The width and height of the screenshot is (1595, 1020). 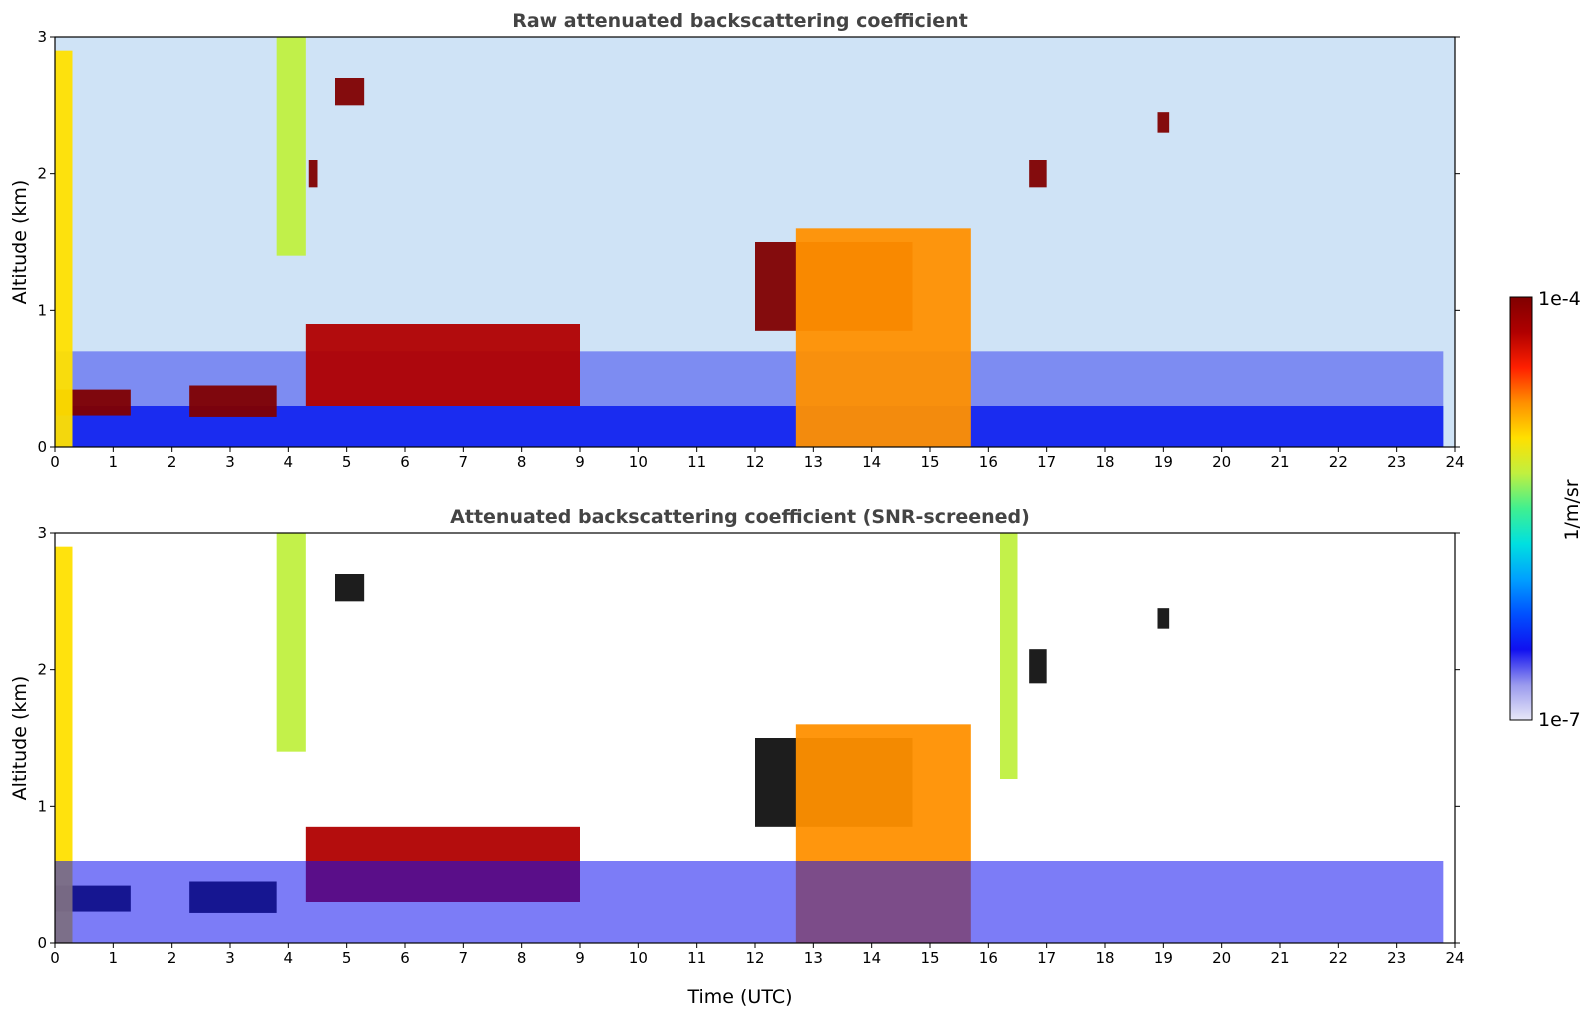 I want to click on heatmap-feature-rising_aerosol_layer, so click(x=442, y=365).